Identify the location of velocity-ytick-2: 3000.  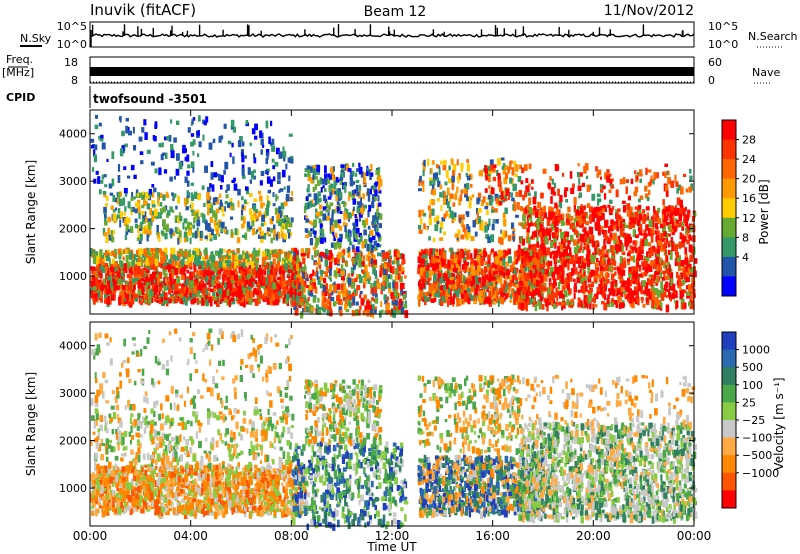
(73, 393).